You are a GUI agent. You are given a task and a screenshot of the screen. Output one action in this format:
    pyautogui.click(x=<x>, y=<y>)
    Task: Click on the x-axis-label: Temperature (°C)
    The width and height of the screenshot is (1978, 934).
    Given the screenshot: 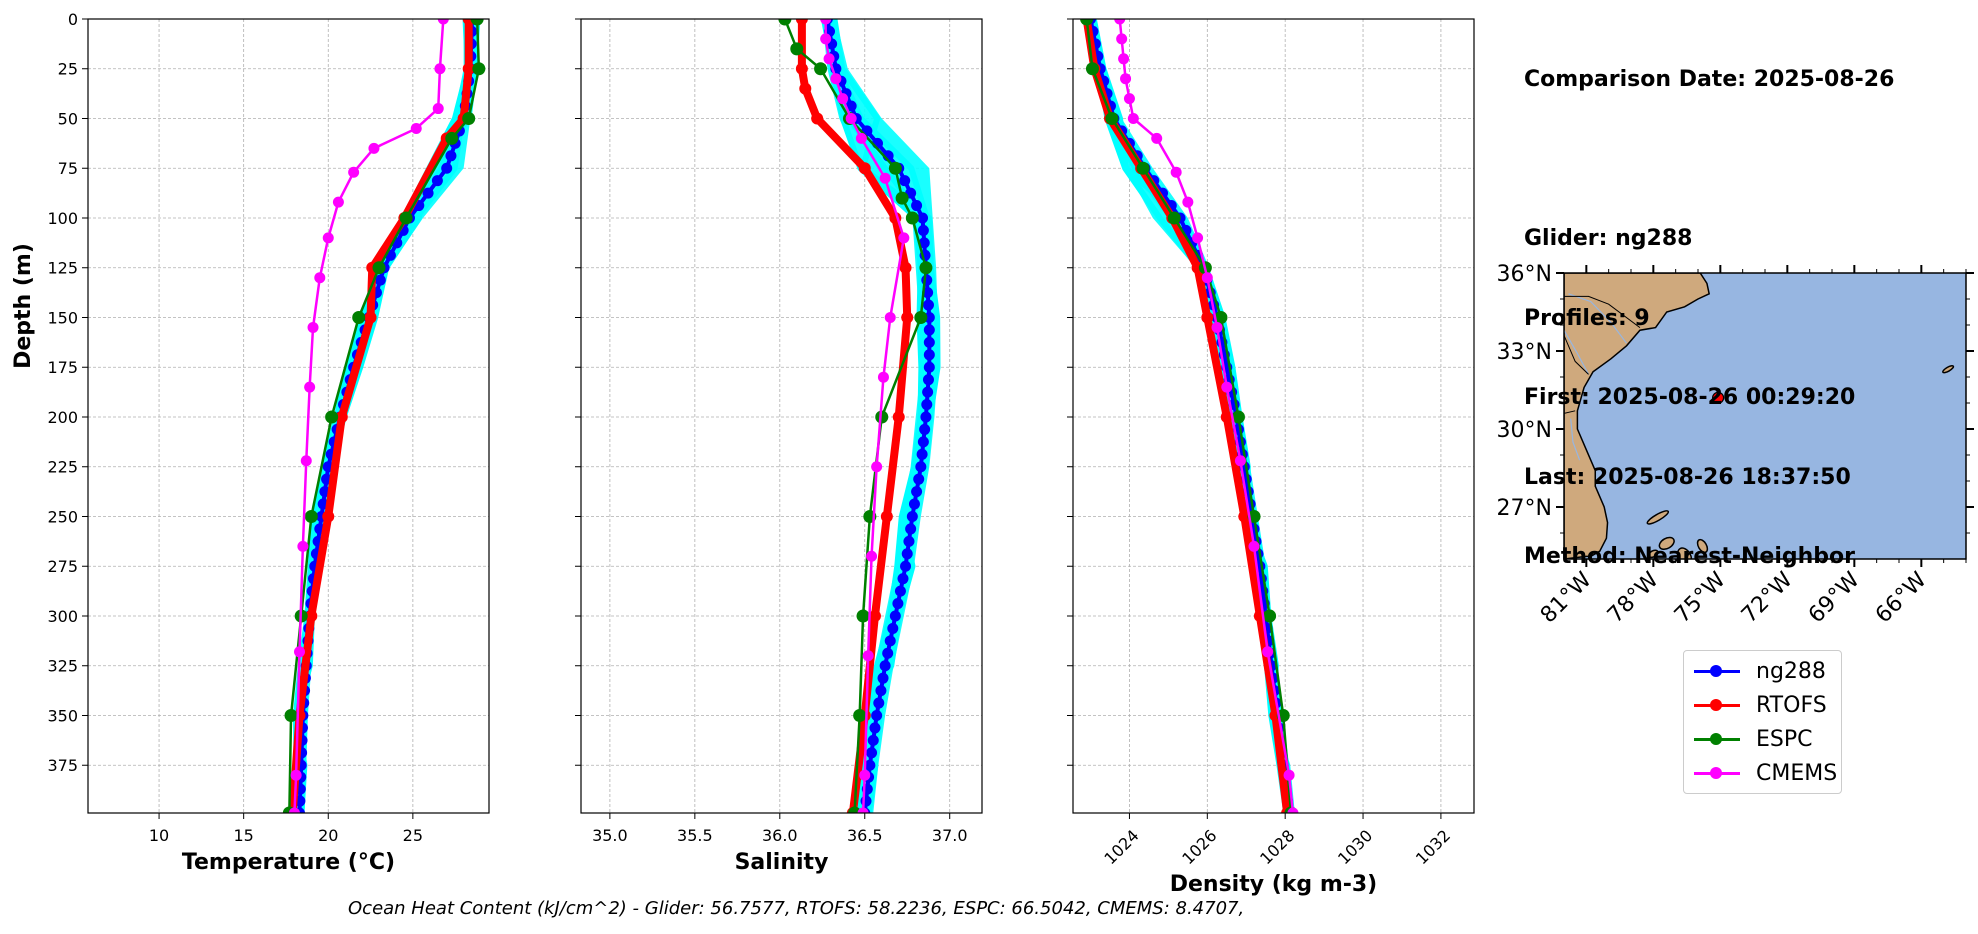 What is the action you would take?
    pyautogui.click(x=288, y=862)
    